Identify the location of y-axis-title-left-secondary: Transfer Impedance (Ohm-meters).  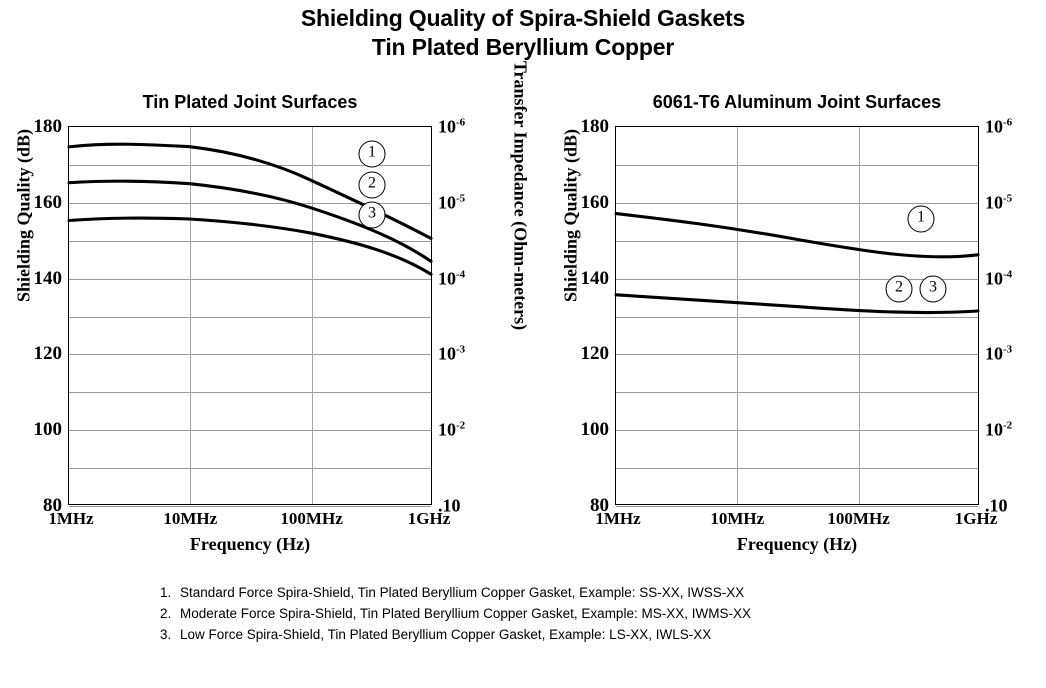
(520, 195).